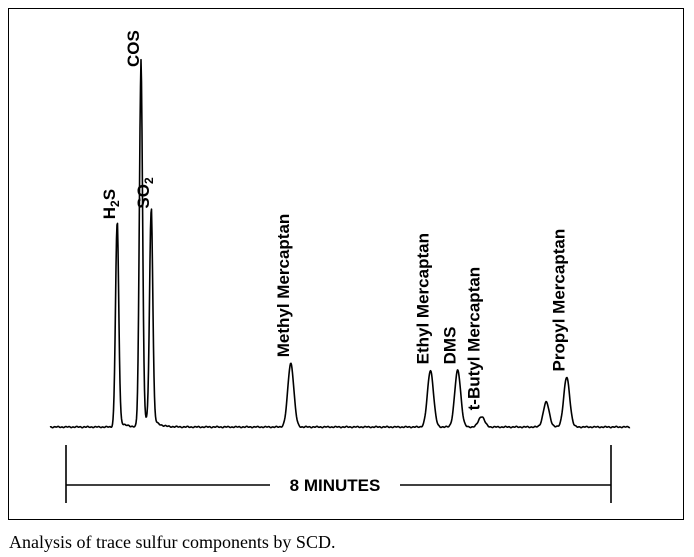  What do you see at coordinates (450, 346) in the screenshot?
I see `peak-label-dms: DMS` at bounding box center [450, 346].